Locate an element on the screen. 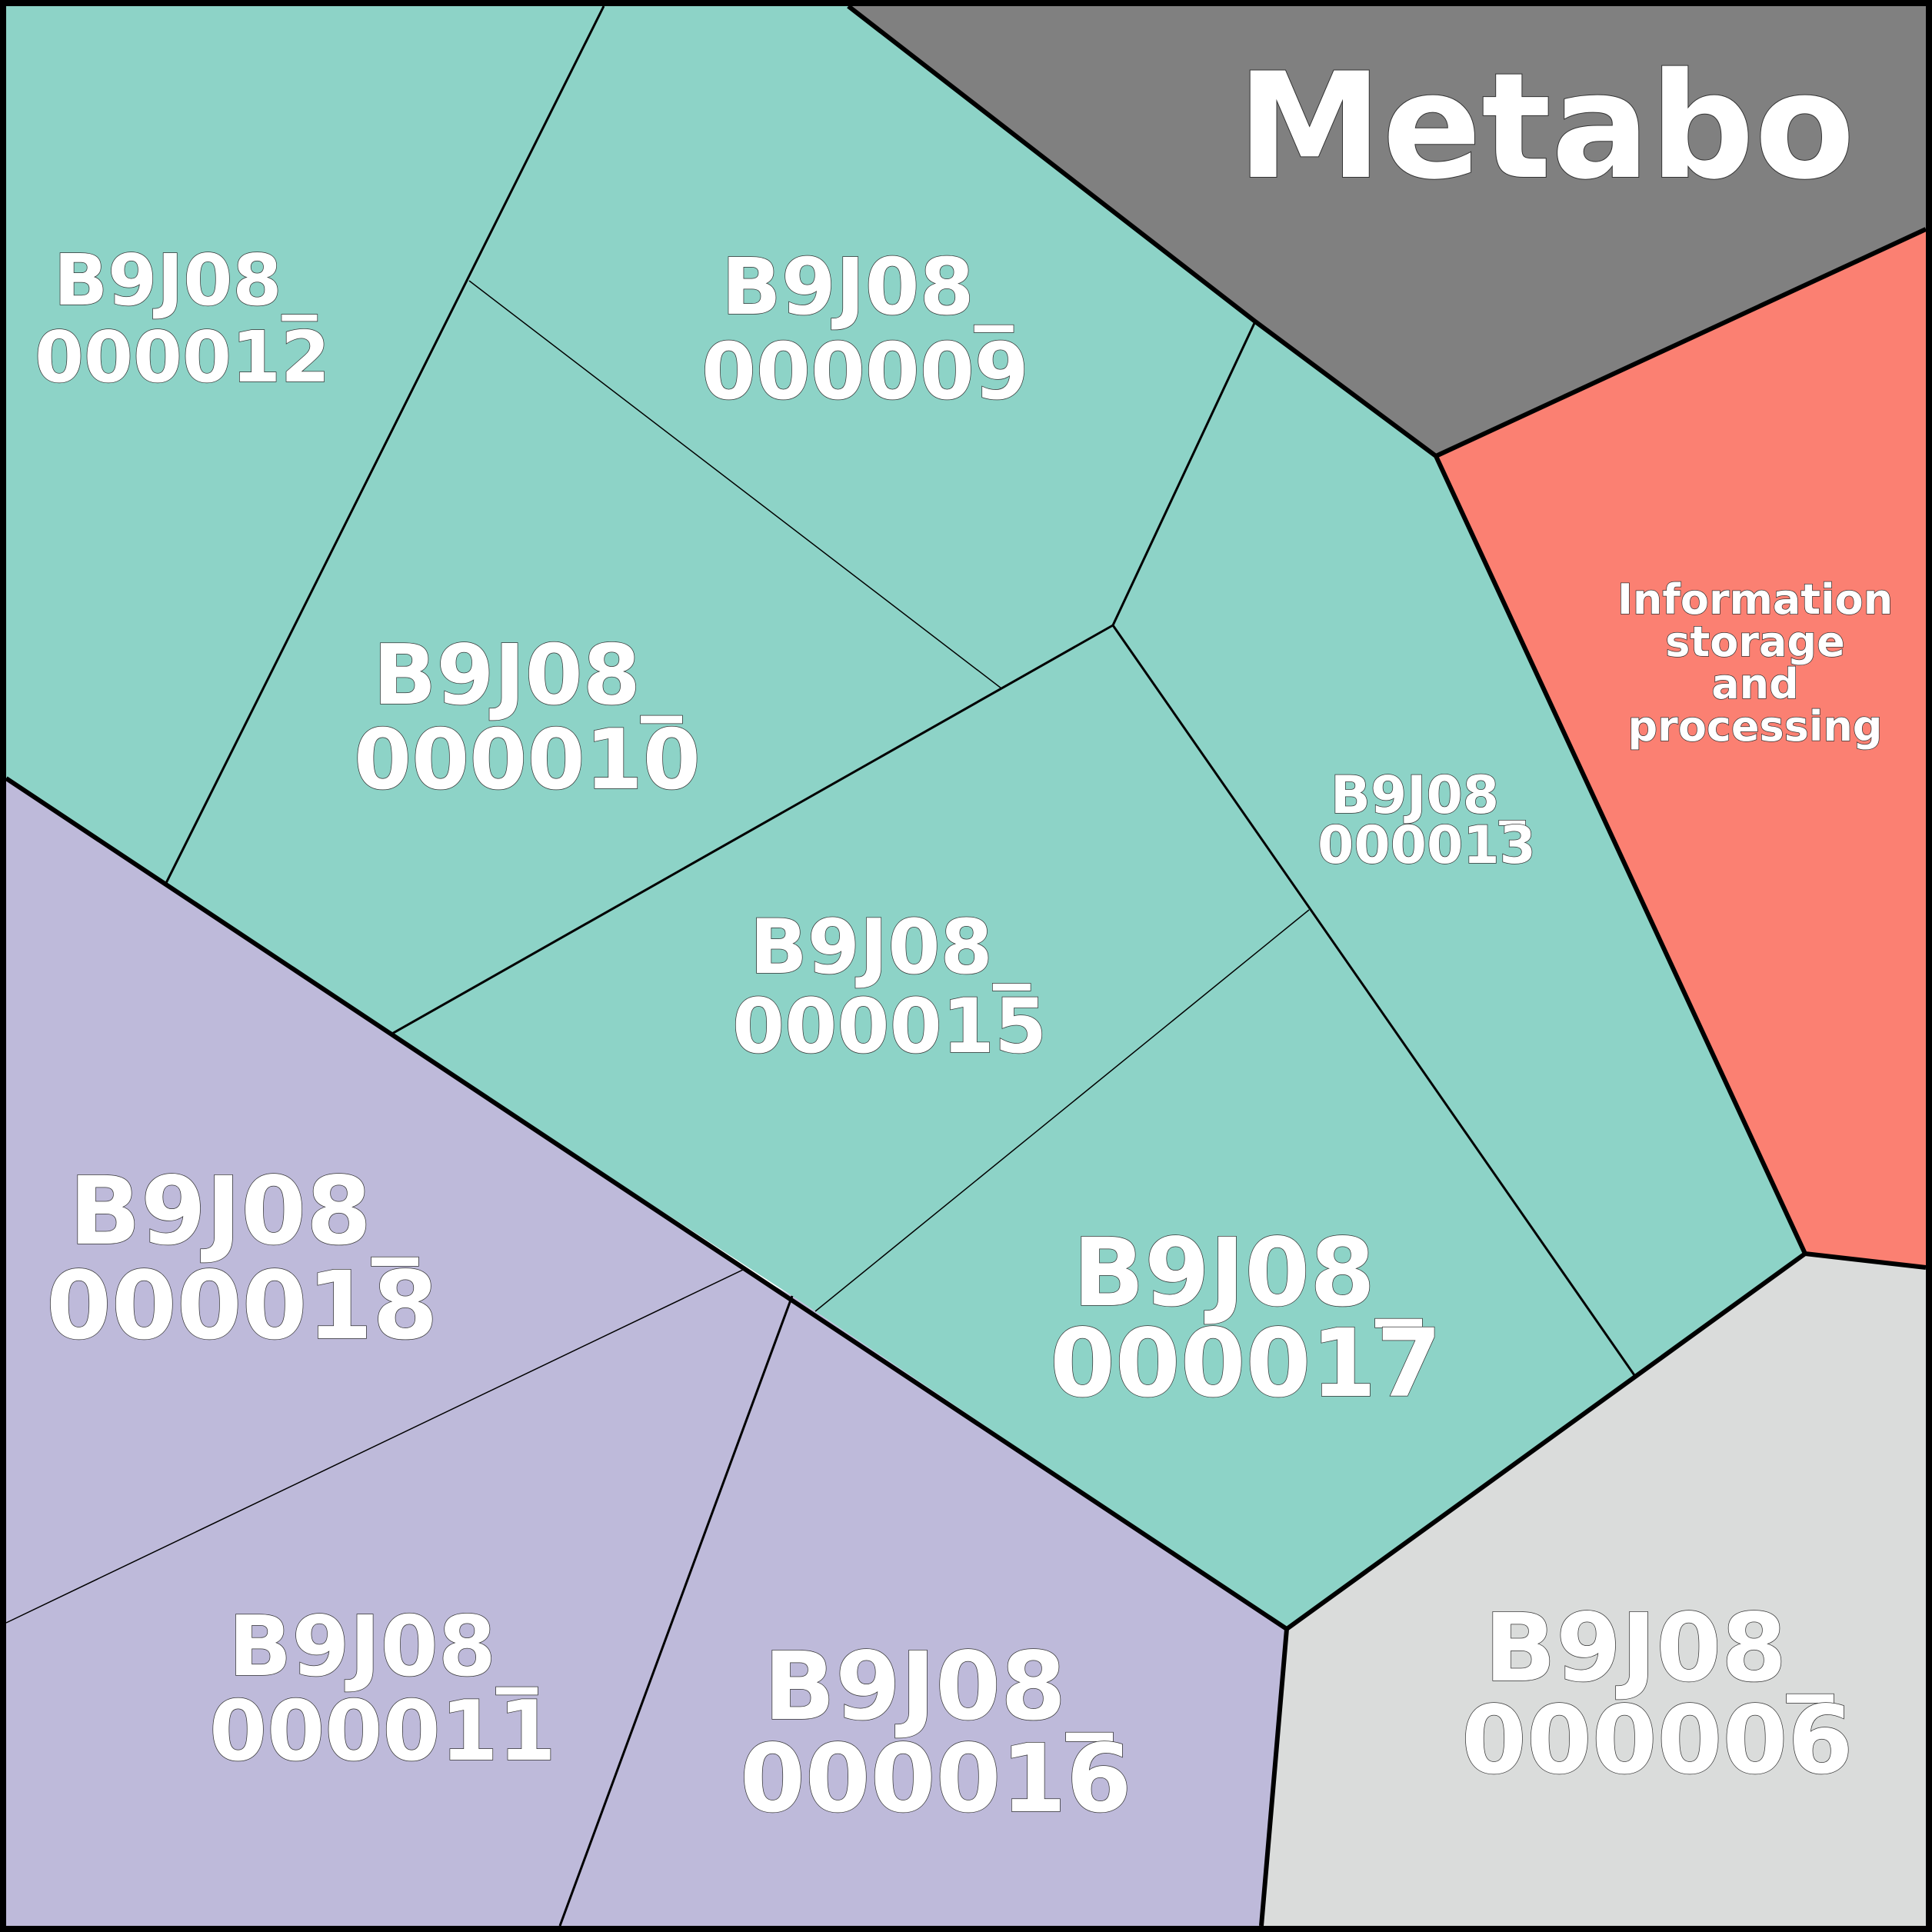  svg-text: 000018 is located at coordinates (242, 1306).